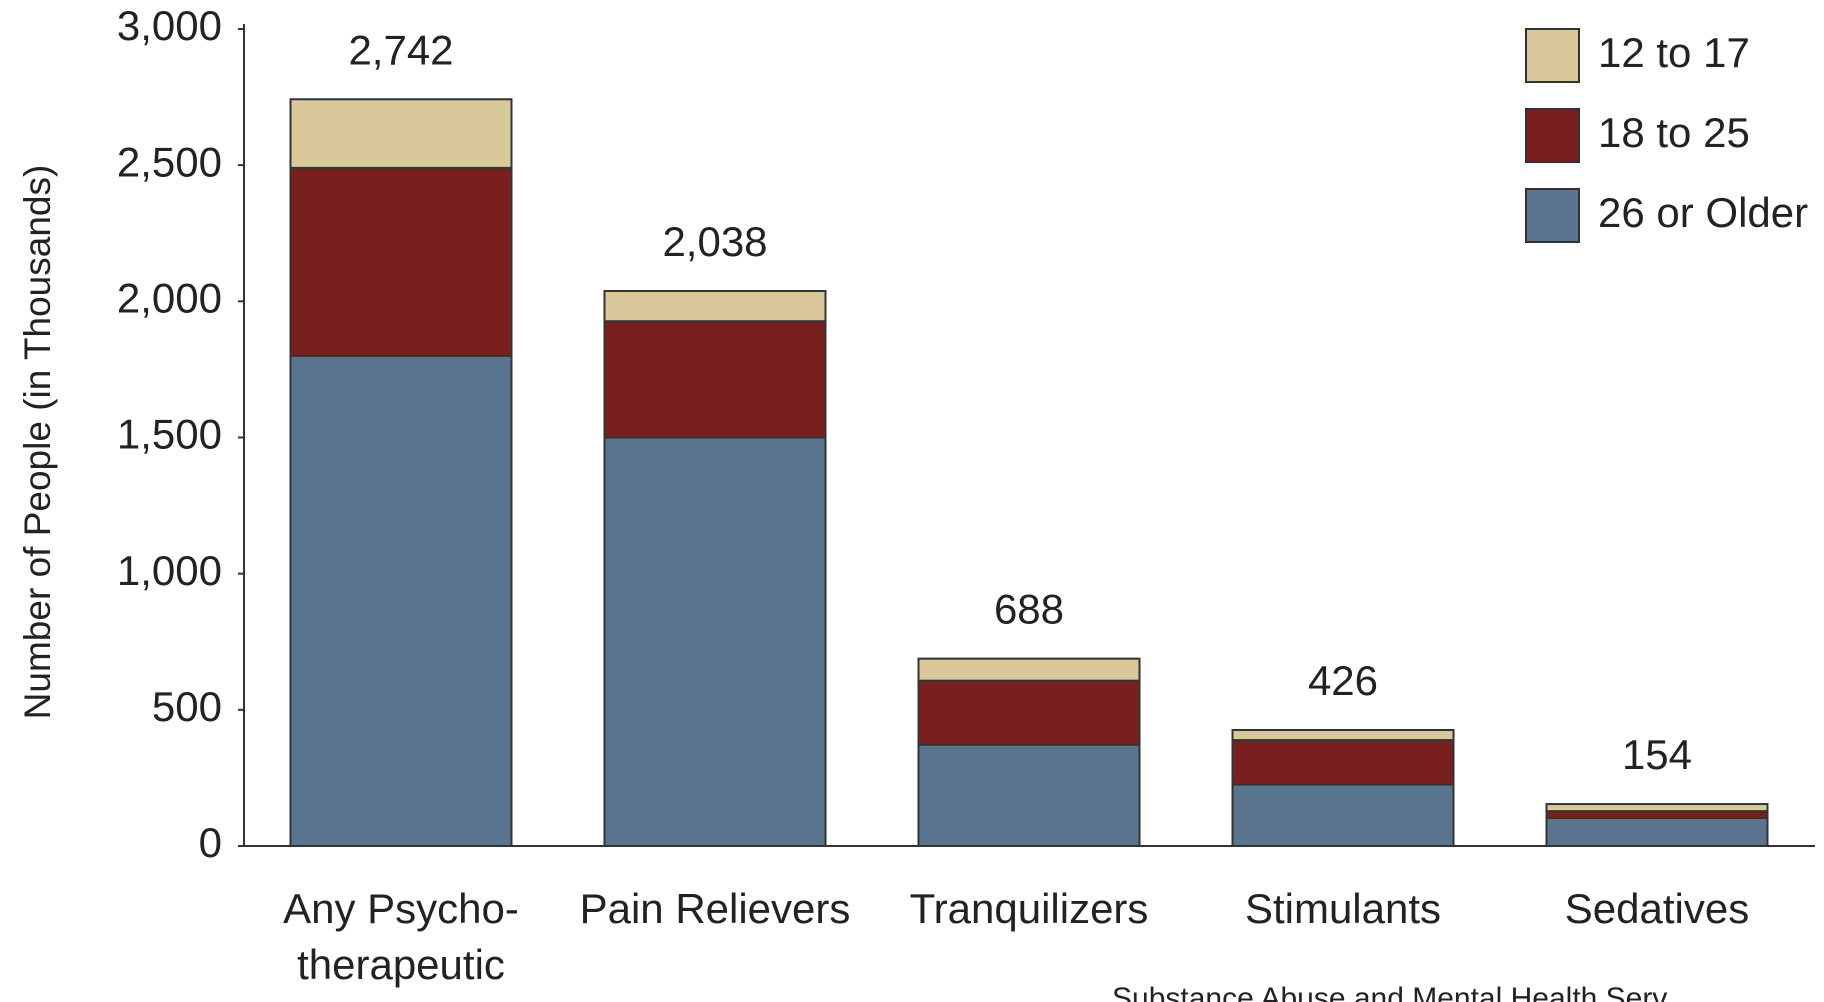  What do you see at coordinates (1389, 992) in the screenshot?
I see `source: Substance Abuse and Mental Health Serv` at bounding box center [1389, 992].